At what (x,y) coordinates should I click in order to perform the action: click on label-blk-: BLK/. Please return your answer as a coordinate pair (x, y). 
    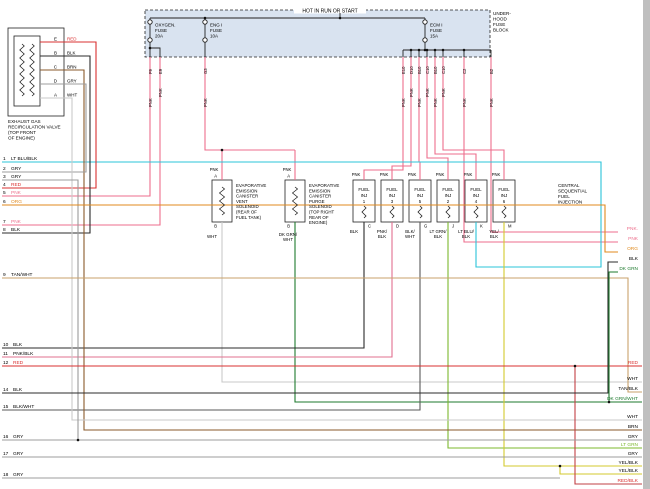
    Looking at the image, I should click on (410, 231).